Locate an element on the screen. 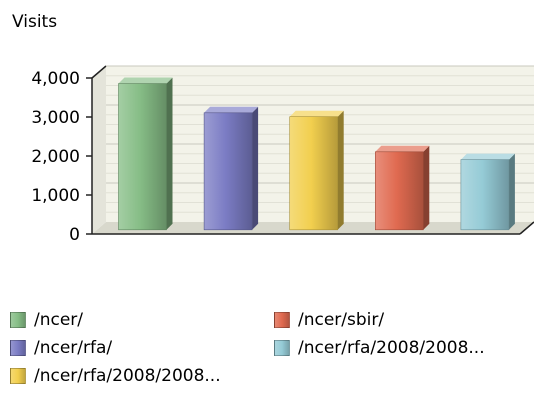 This screenshot has height=393, width=534. legend-label: /ncer/rfa/ is located at coordinates (73, 348).